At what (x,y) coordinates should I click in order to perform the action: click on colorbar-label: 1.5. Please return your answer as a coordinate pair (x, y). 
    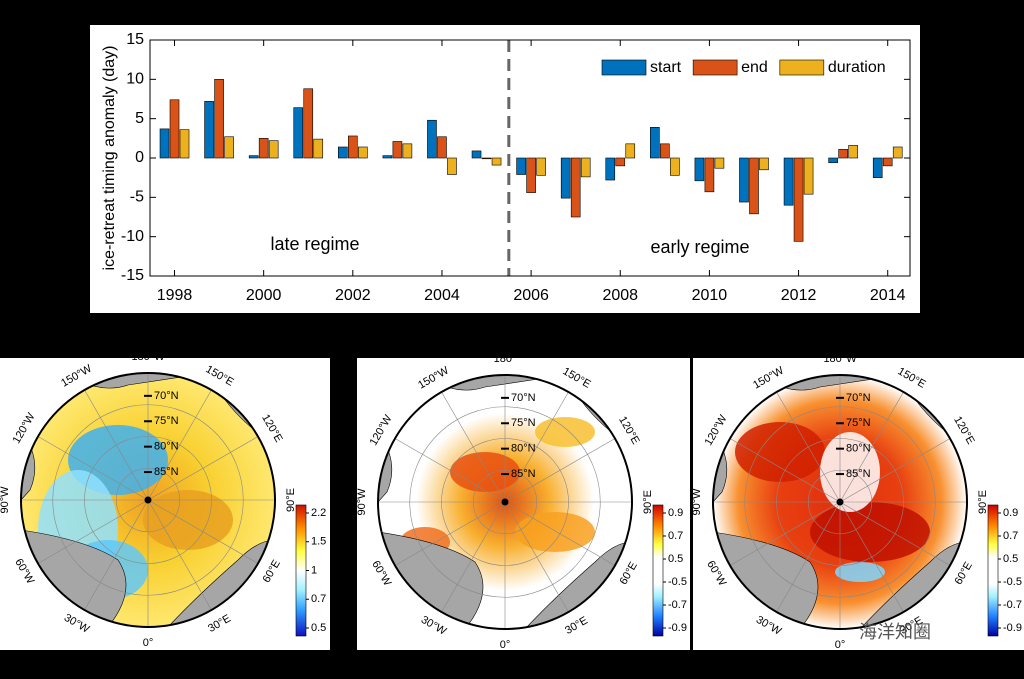
    Looking at the image, I should click on (318, 542).